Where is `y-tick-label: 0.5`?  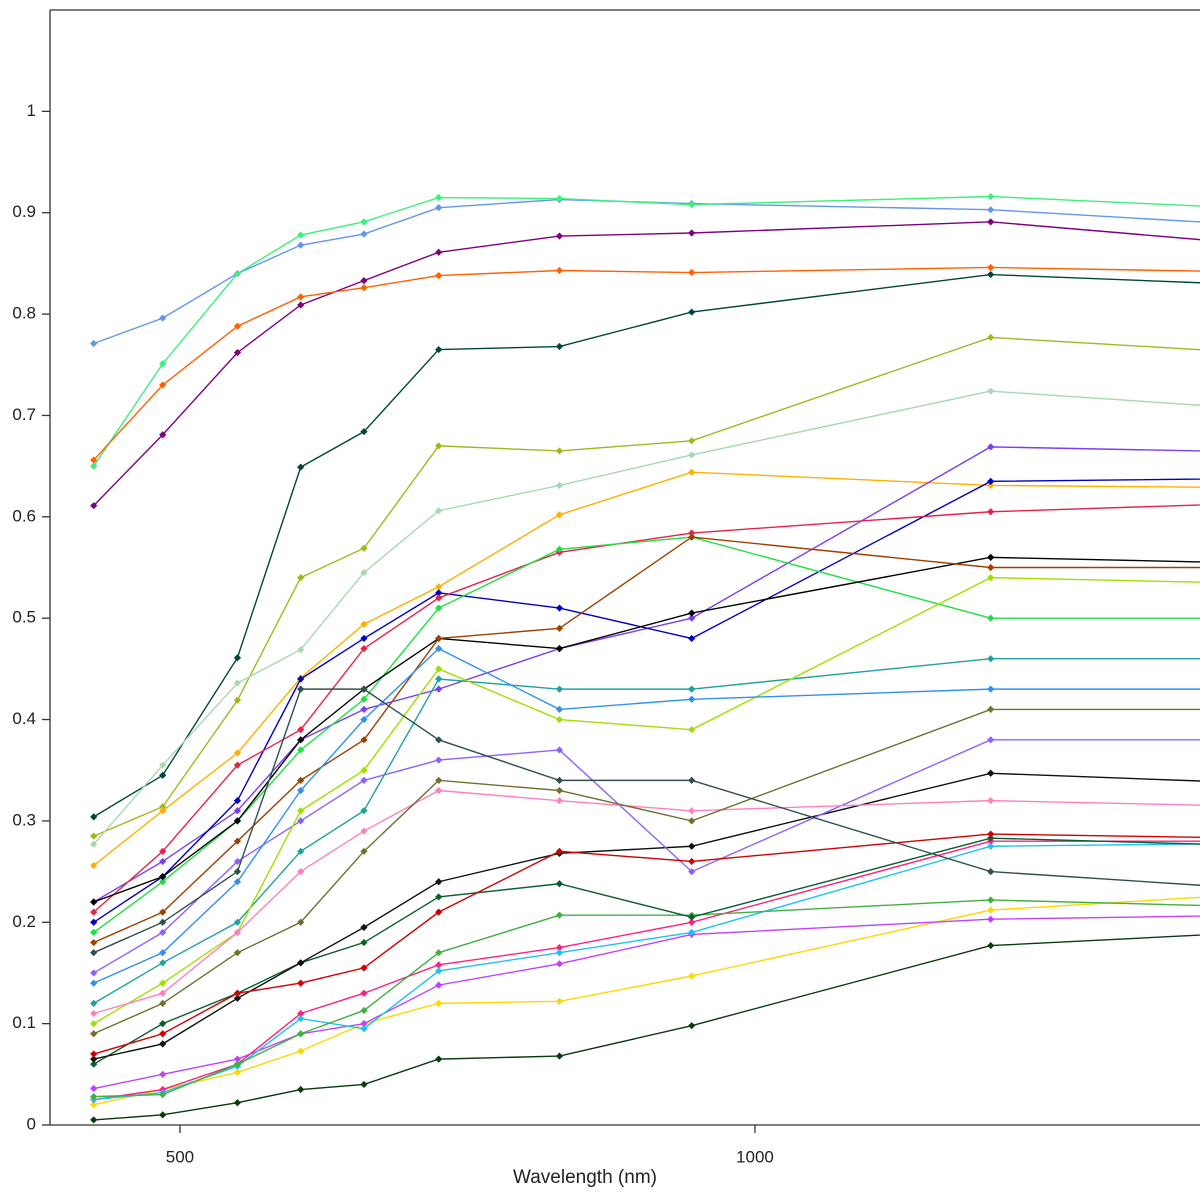
y-tick-label: 0.5 is located at coordinates (24, 617).